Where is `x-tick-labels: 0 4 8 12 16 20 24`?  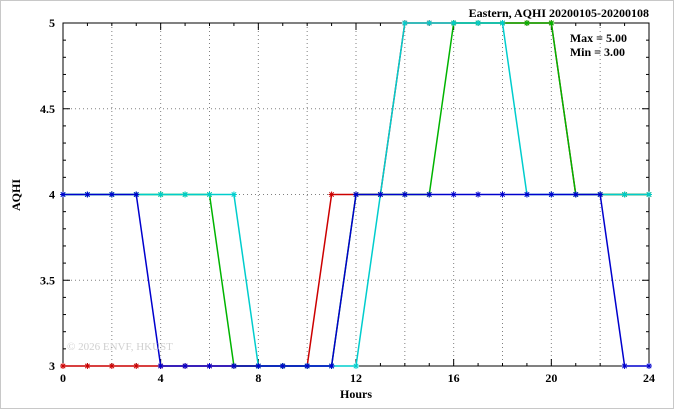 x-tick-labels: 0 4 8 12 16 20 24 is located at coordinates (357, 378).